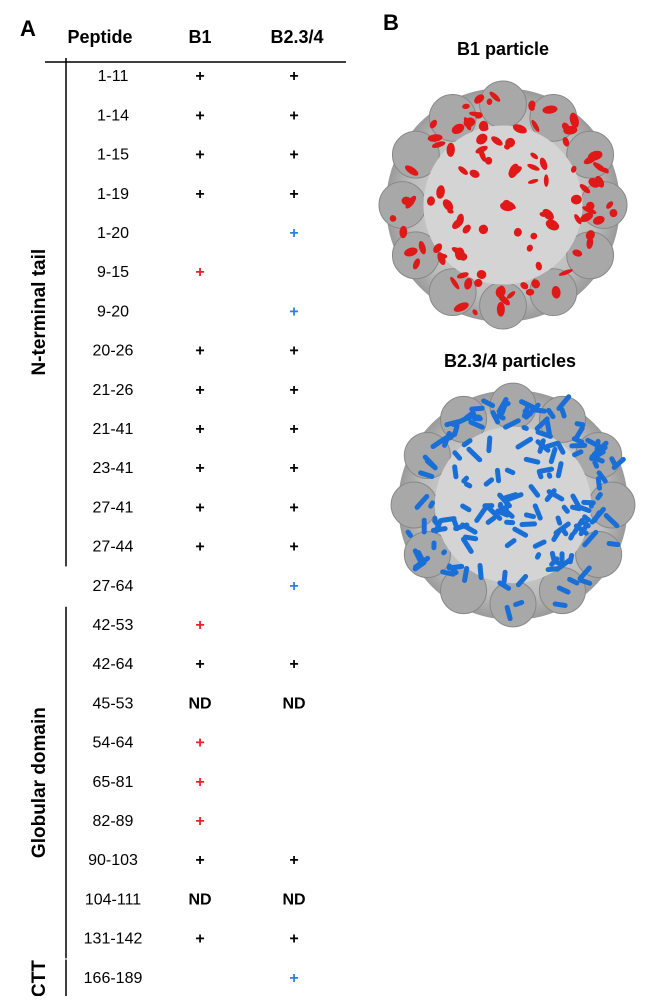 The image size is (658, 1001). Describe the element at coordinates (113, 625) in the screenshot. I see `peptide: 42-53` at that location.